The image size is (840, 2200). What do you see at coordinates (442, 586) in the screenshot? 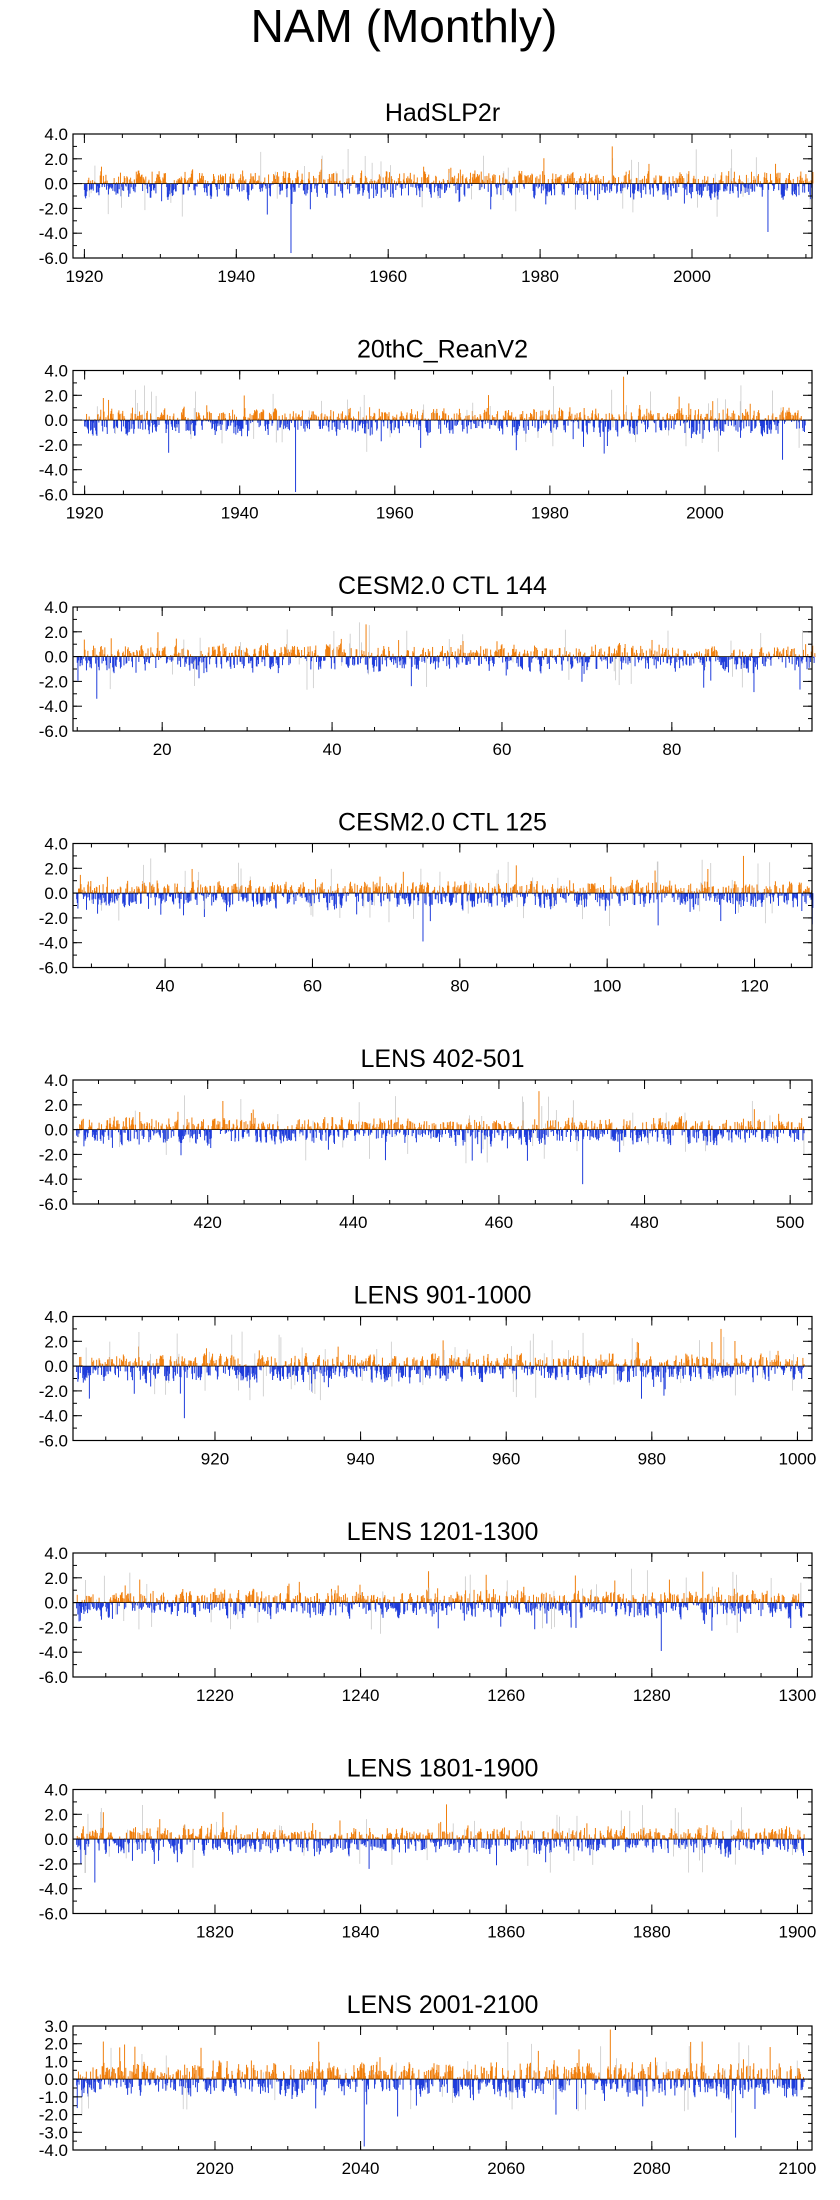
I see `panel-title: CESM2.0 CTL 144` at bounding box center [442, 586].